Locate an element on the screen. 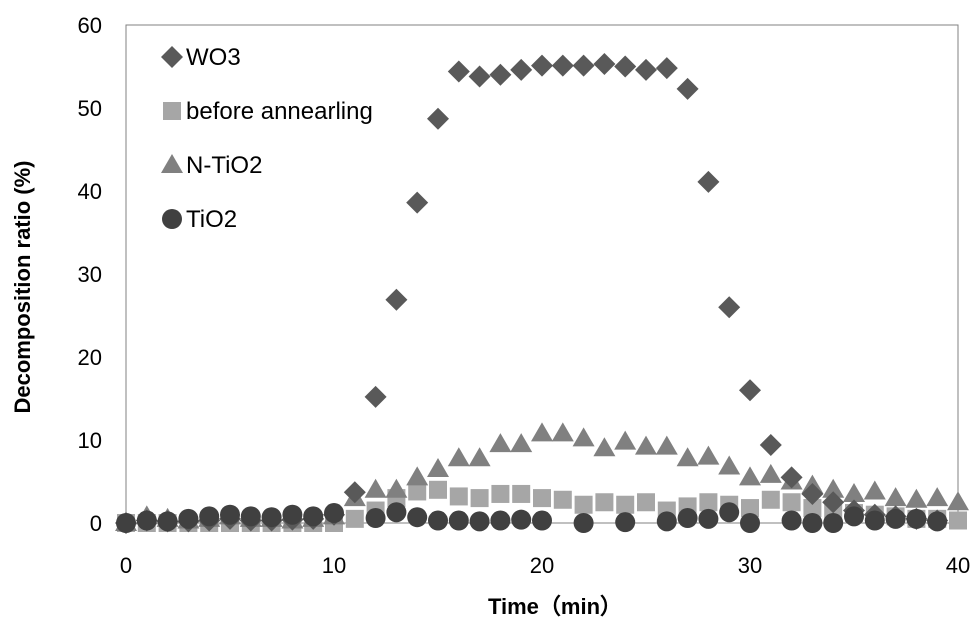  y-tick-label: 60 is located at coordinates (90, 25).